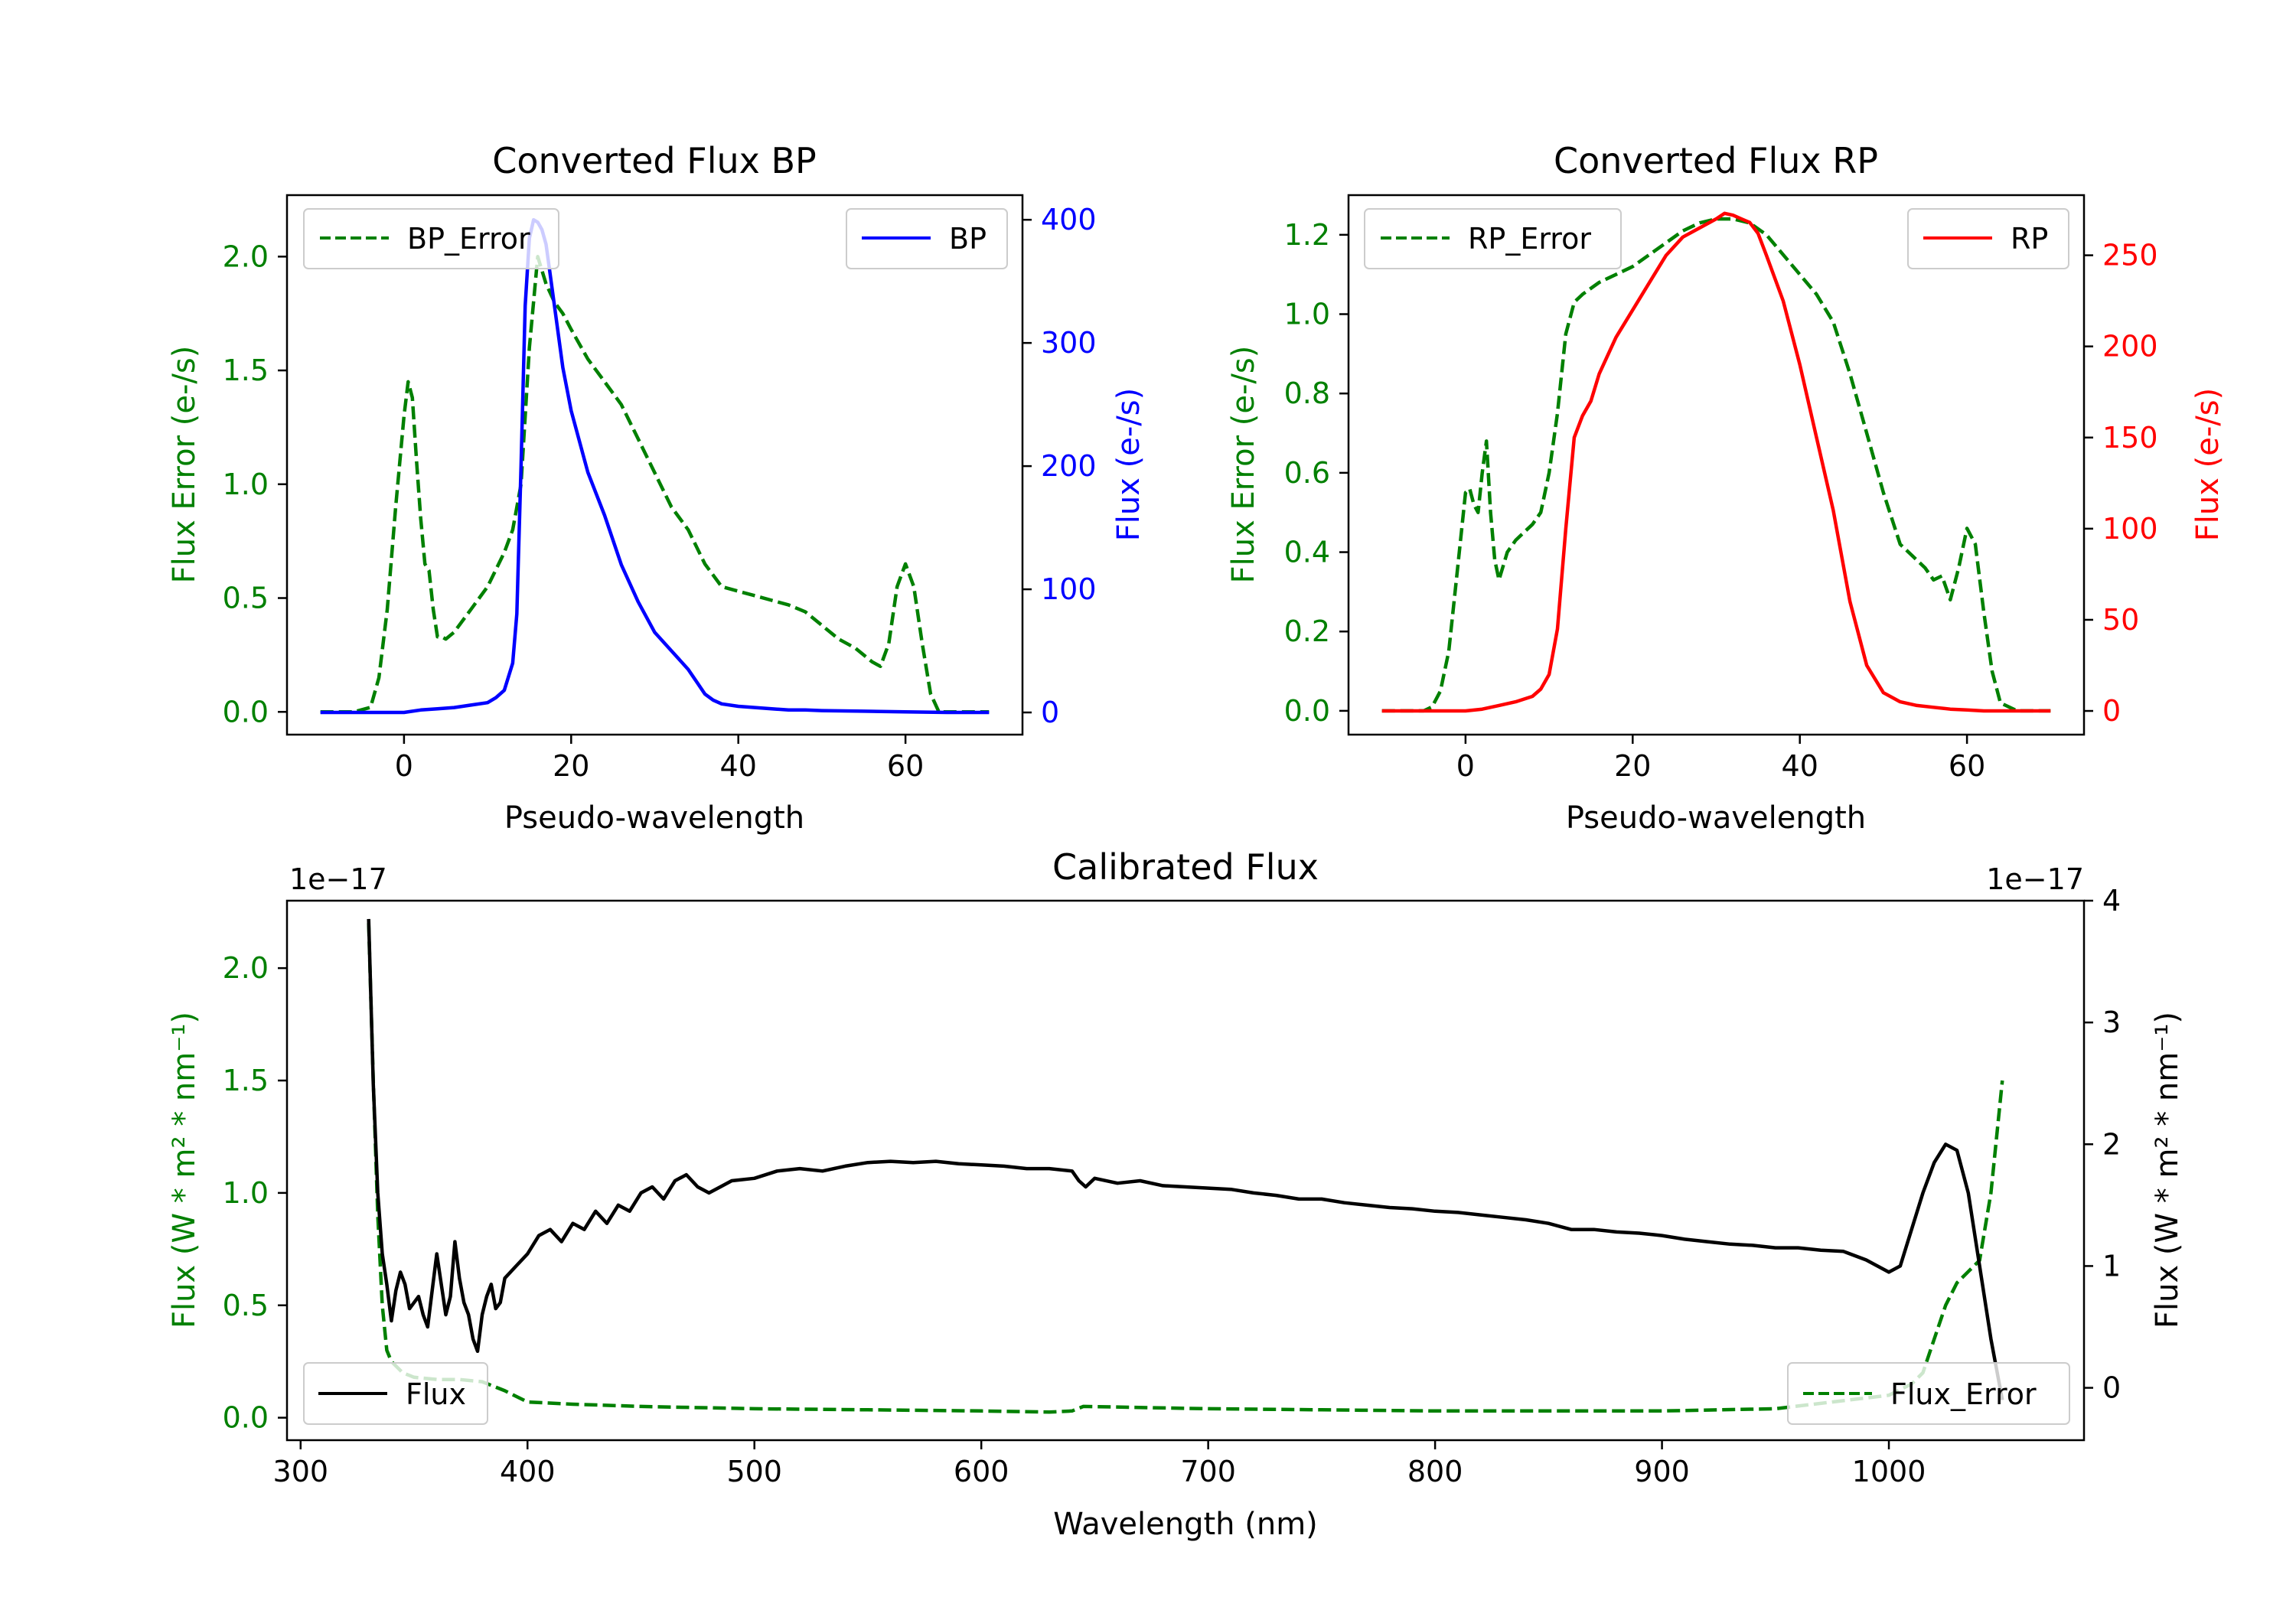  What do you see at coordinates (246, 485) in the screenshot?
I see `y-left-tick-label-bp-2: 1.0` at bounding box center [246, 485].